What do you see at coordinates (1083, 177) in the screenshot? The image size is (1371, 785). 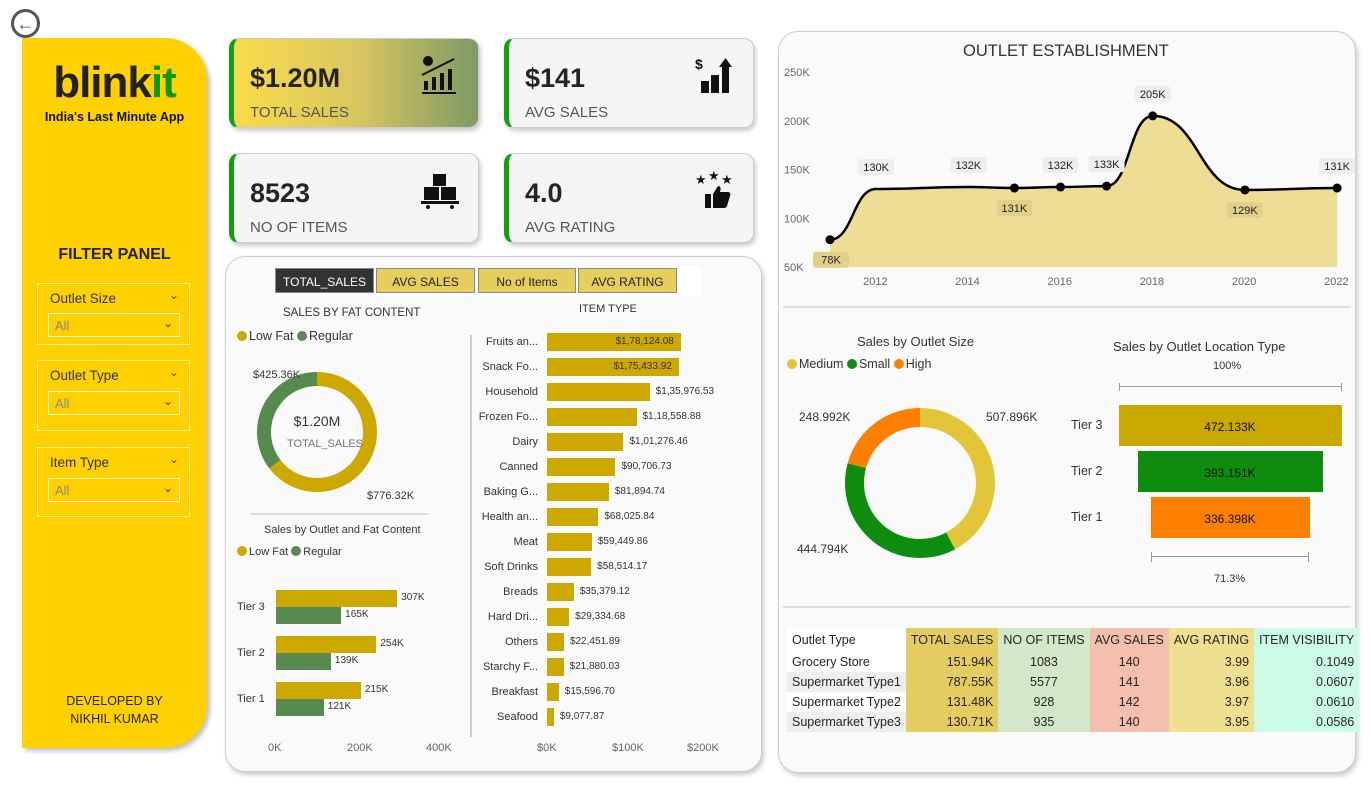 I see `trend-line` at bounding box center [1083, 177].